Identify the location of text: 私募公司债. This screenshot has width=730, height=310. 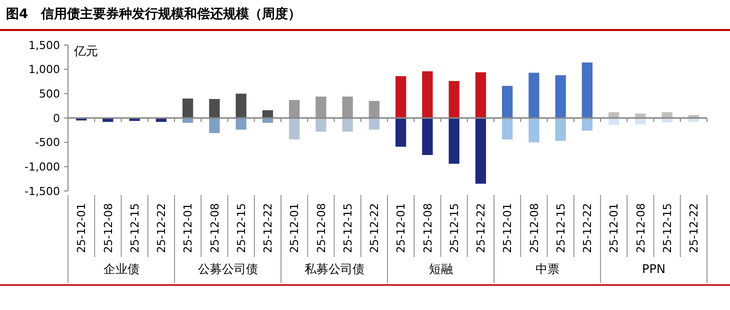
(334, 269).